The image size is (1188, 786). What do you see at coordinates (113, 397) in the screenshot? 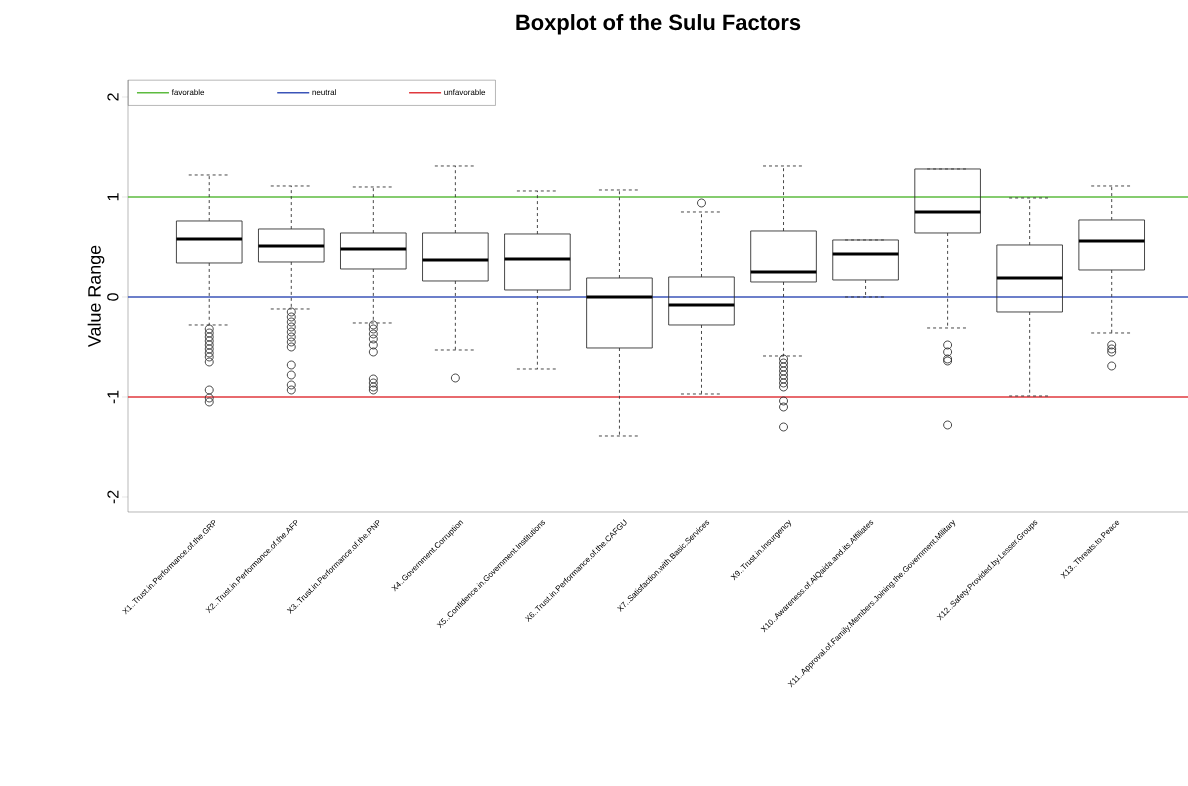
I see `y-tick-label: -1` at bounding box center [113, 397].